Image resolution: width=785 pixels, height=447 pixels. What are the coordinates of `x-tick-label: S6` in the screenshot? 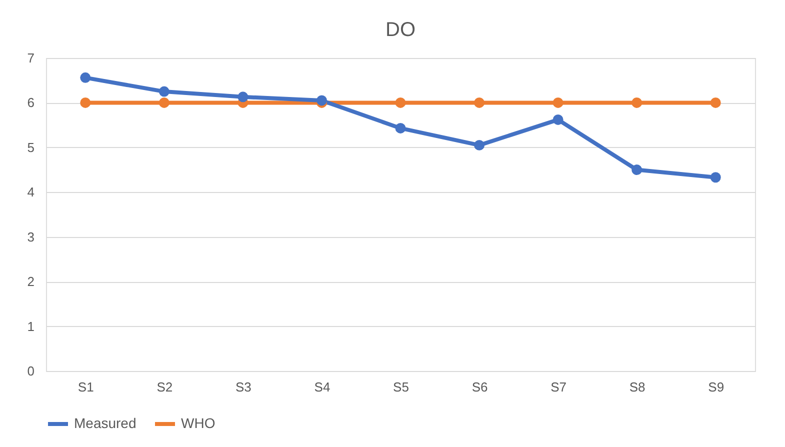 It's located at (480, 387).